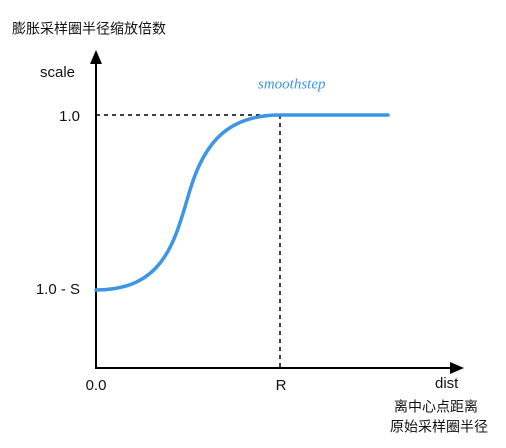 This screenshot has width=506, height=448. Describe the element at coordinates (439, 427) in the screenshot. I see `x-axis-note: 原始采样圈半径` at that location.